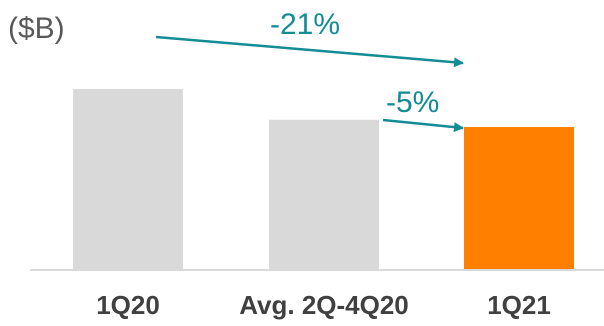 The height and width of the screenshot is (326, 604). What do you see at coordinates (309, 51) in the screenshot?
I see `arrow-change-overall` at bounding box center [309, 51].